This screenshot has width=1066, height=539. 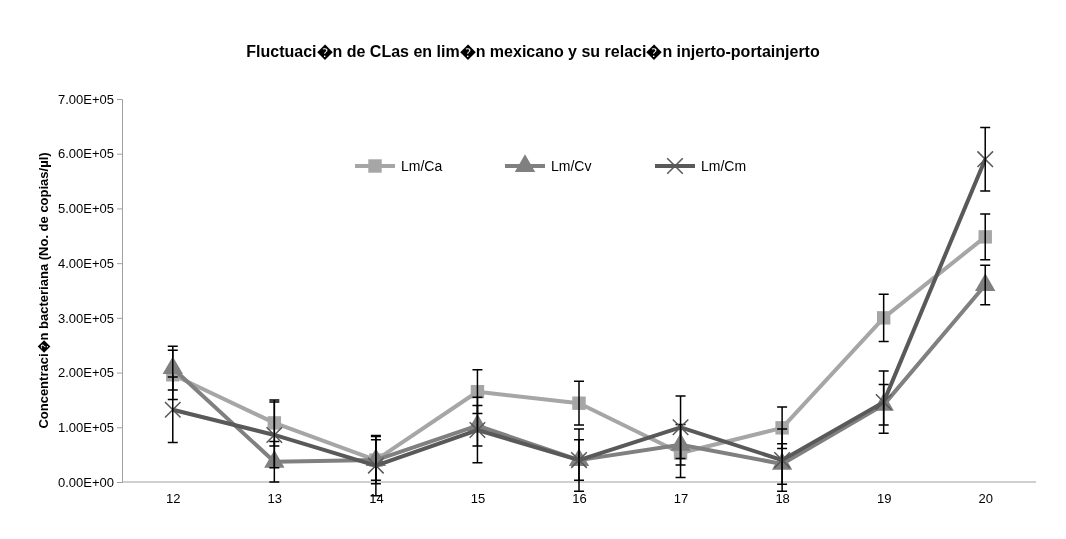 What do you see at coordinates (724, 166) in the screenshot?
I see `legend-label: Lm/Cm` at bounding box center [724, 166].